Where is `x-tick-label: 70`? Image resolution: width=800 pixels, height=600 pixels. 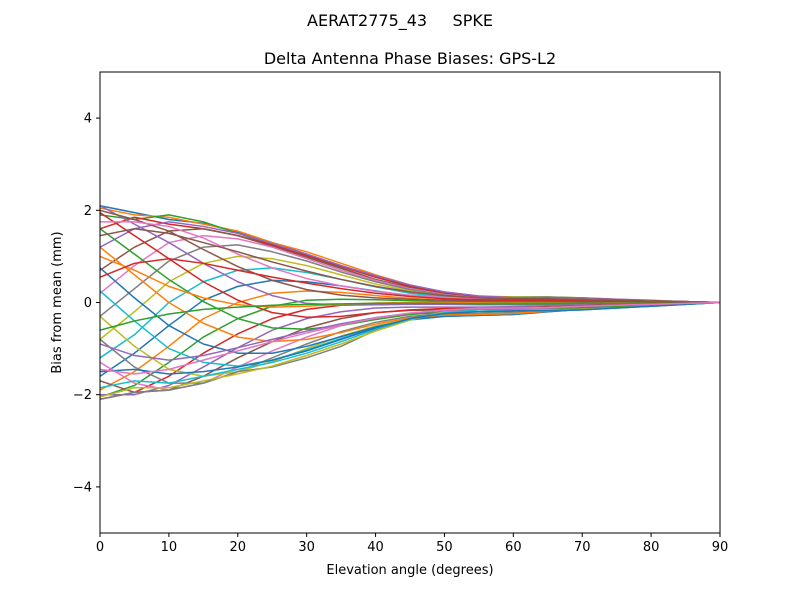
x-tick-label: 70 is located at coordinates (582, 547).